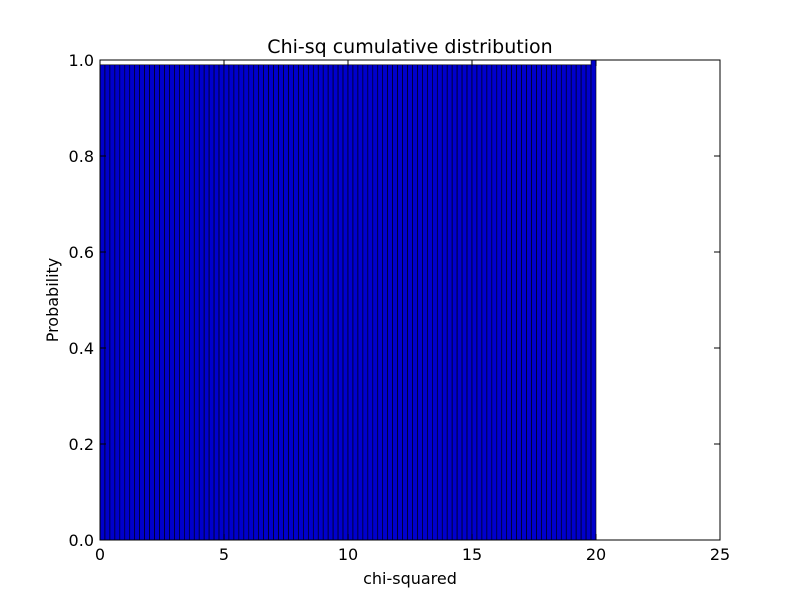  Describe the element at coordinates (472, 554) in the screenshot. I see `x-tick-label: 15` at that location.